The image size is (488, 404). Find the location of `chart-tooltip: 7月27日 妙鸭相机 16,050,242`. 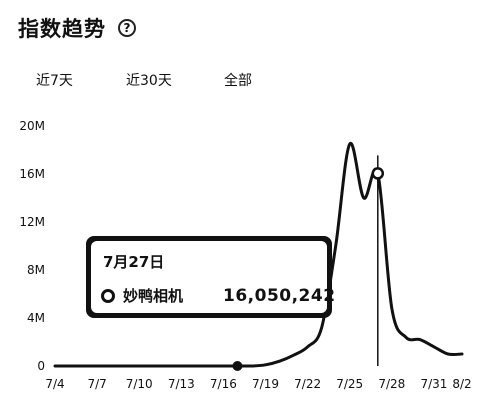

chart-tooltip: 7月27日 妙鸭相机 16,050,242 is located at coordinates (210, 277).